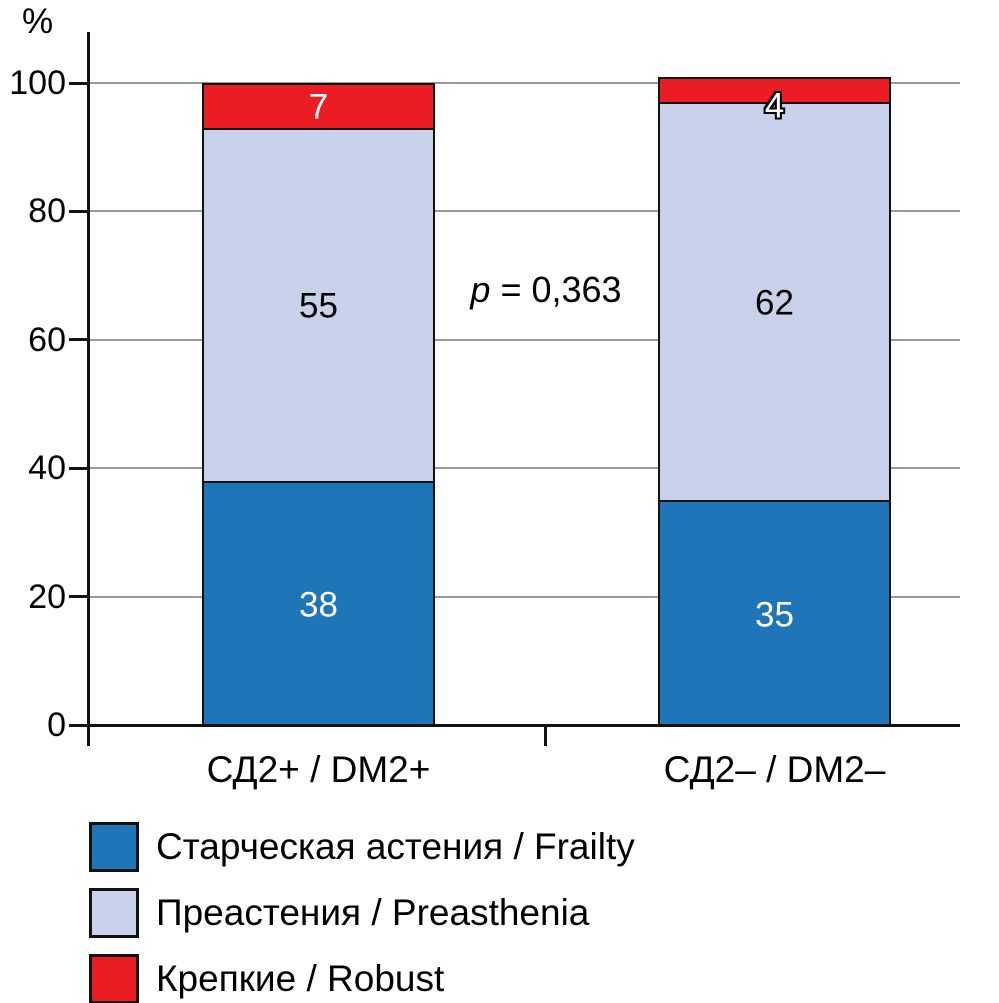  What do you see at coordinates (318, 769) in the screenshot?
I see `category-label: СД2+ / DM2+` at bounding box center [318, 769].